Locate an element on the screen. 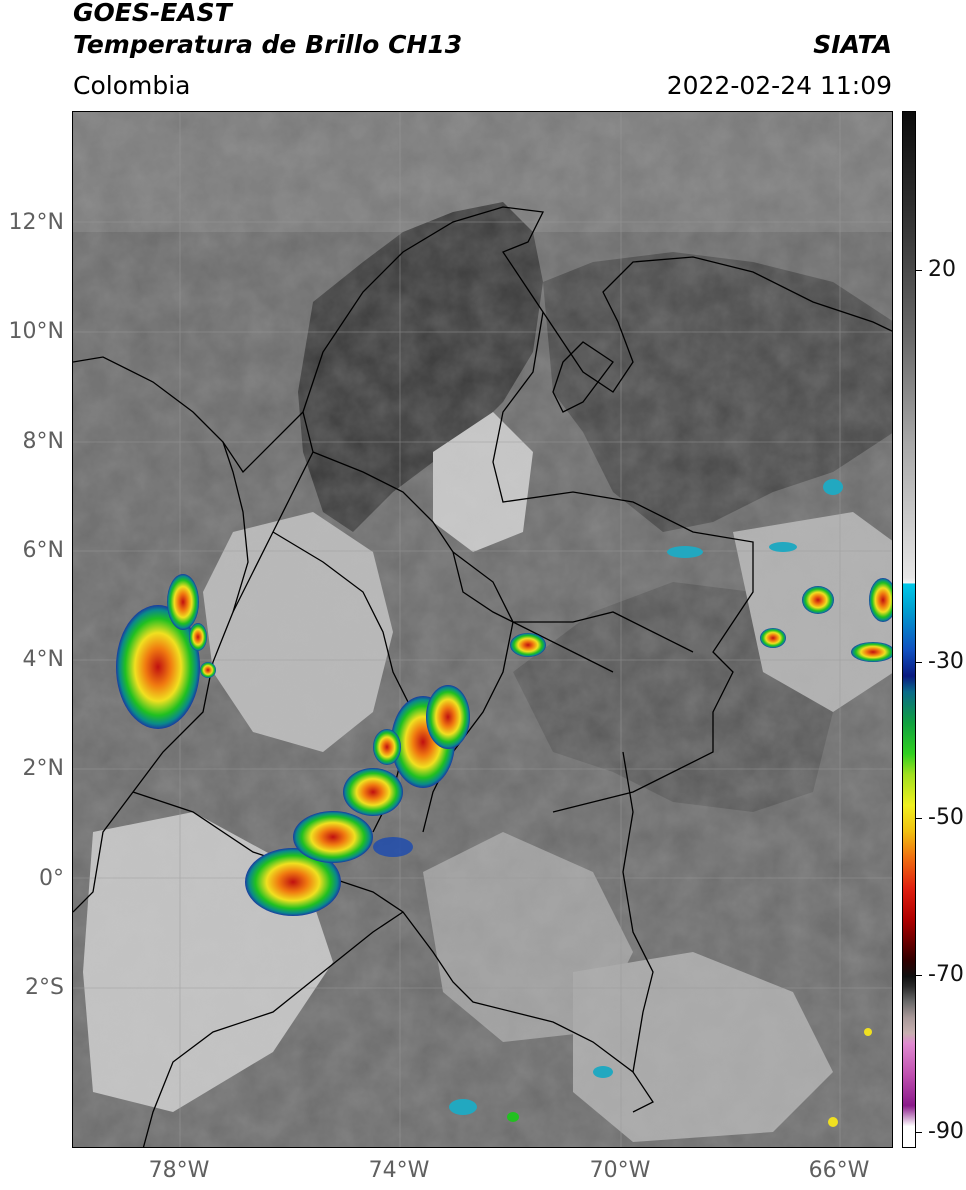 This screenshot has width=966, height=1190. storm-cell-east1 is located at coordinates (818, 600).